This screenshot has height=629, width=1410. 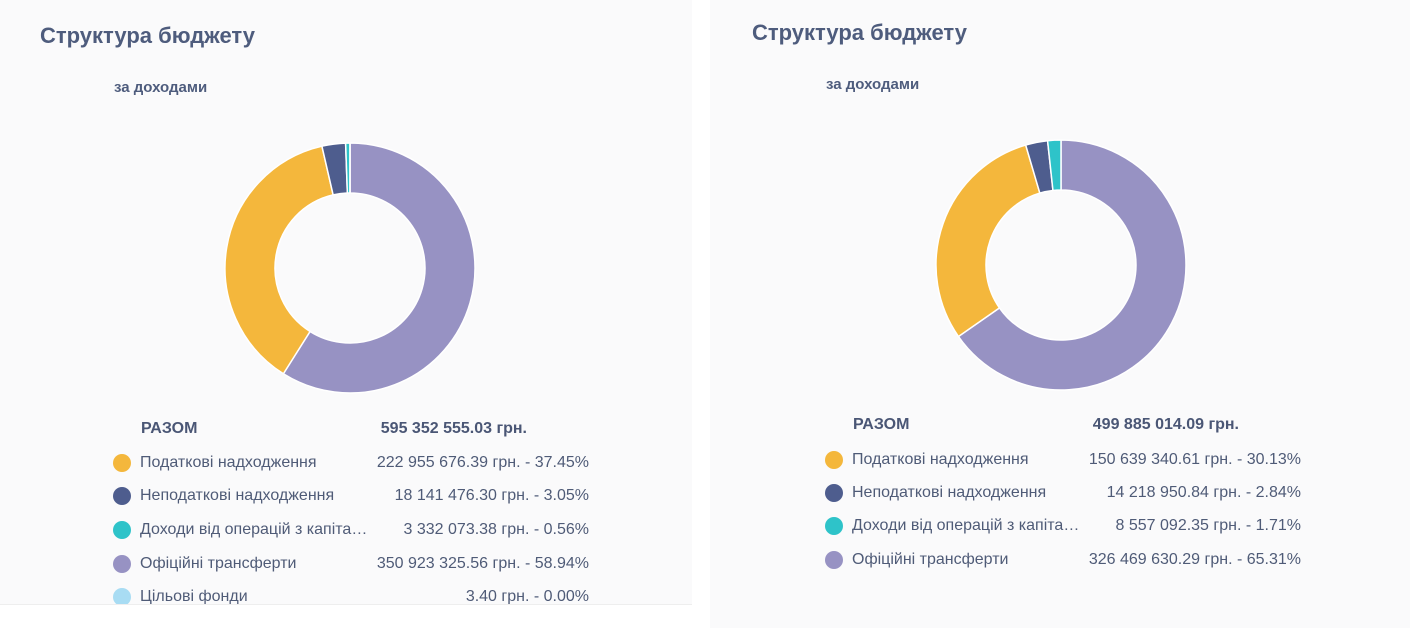 I want to click on legend-value: 222 955 676.39 грн. - 37.45%, so click(x=482, y=462).